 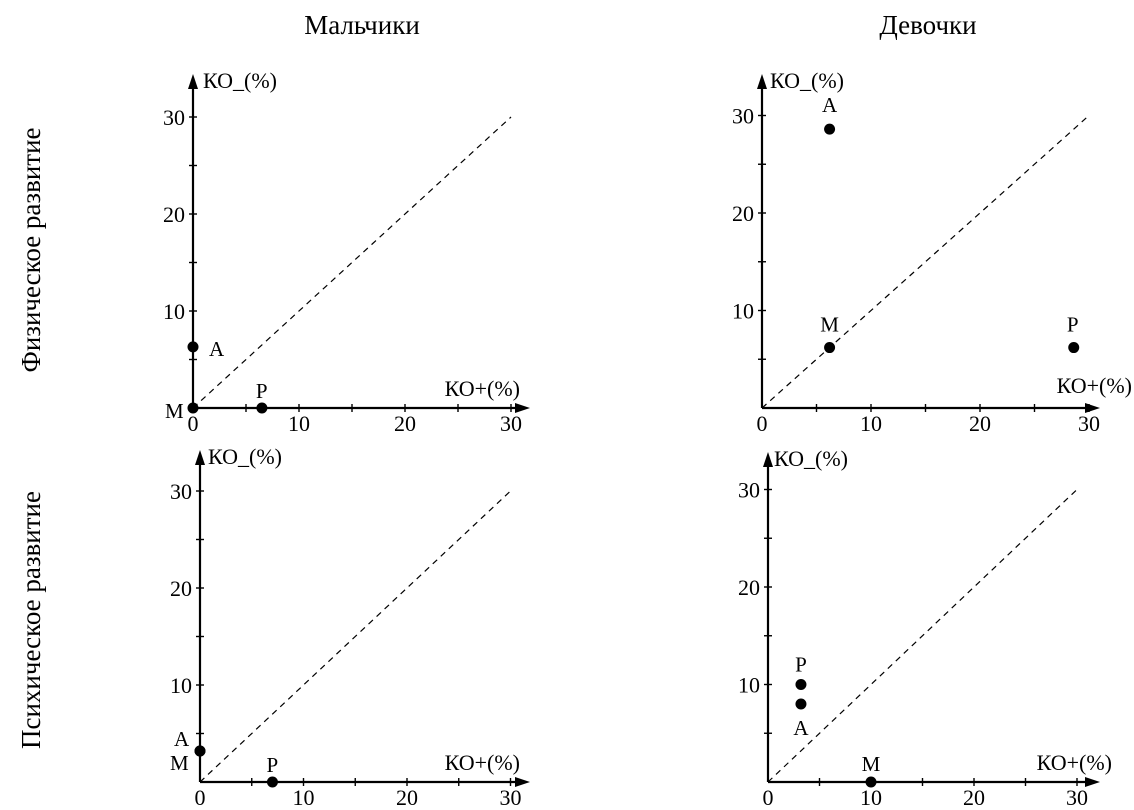 I want to click on column-header-boys: Мальчики, so click(x=362, y=25).